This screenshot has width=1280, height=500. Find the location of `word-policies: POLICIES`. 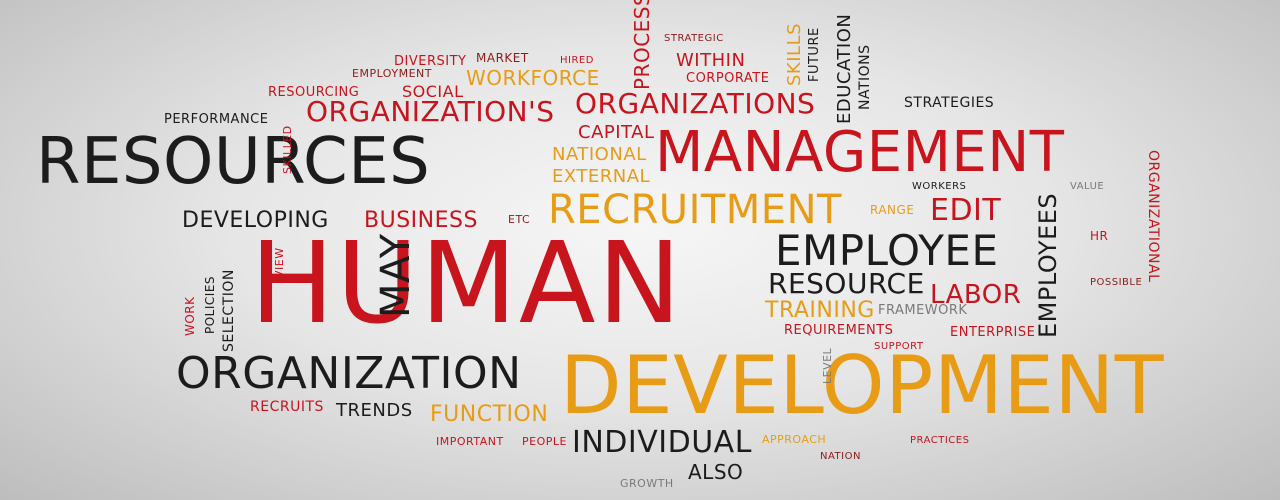

word-policies: POLICIES is located at coordinates (210, 304).